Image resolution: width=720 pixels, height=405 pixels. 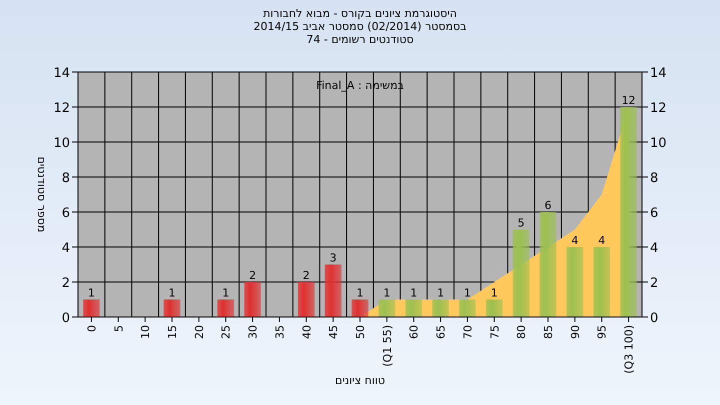 What do you see at coordinates (145, 332) in the screenshot?
I see `x-tick-label: 10` at bounding box center [145, 332].